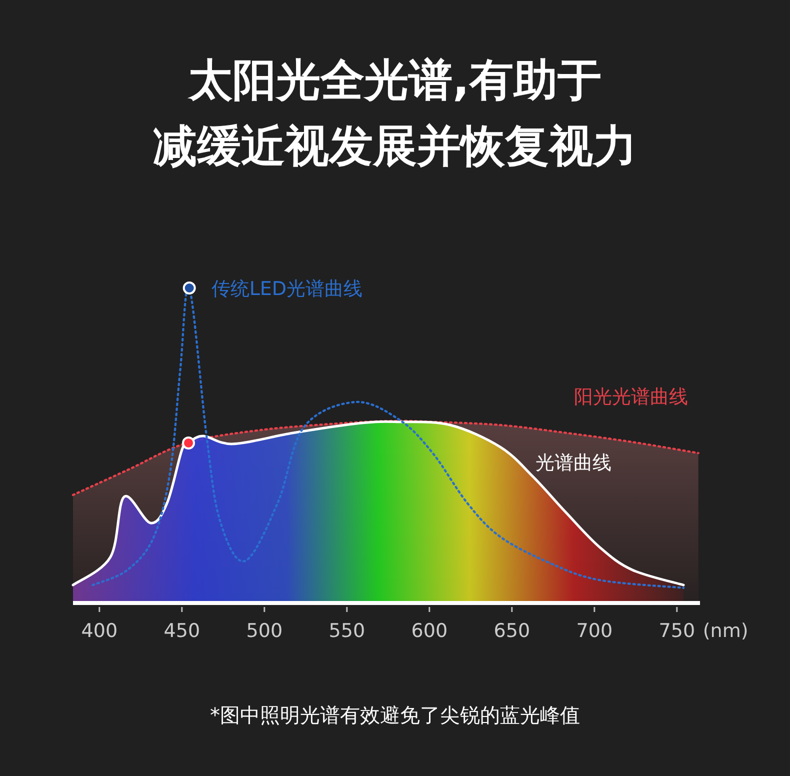  What do you see at coordinates (395, 715) in the screenshot?
I see `text: *图中照明光谱有效避免了尖锐的蓝光峰值` at bounding box center [395, 715].